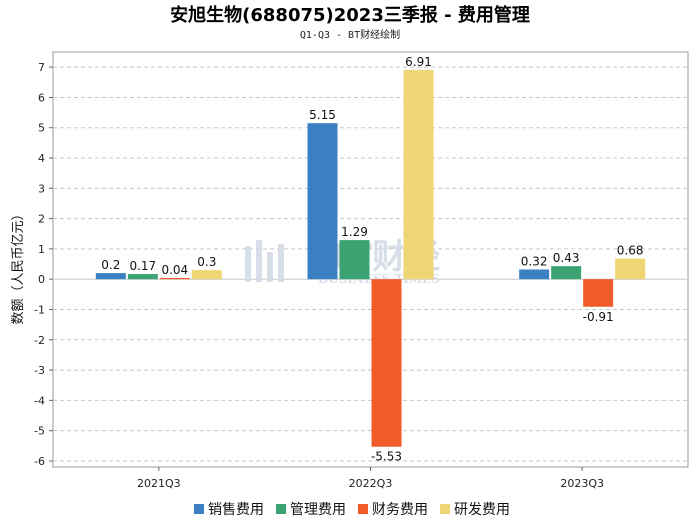 The height and width of the screenshot is (524, 700). I want to click on bar-1-2022Q3, so click(322, 201).